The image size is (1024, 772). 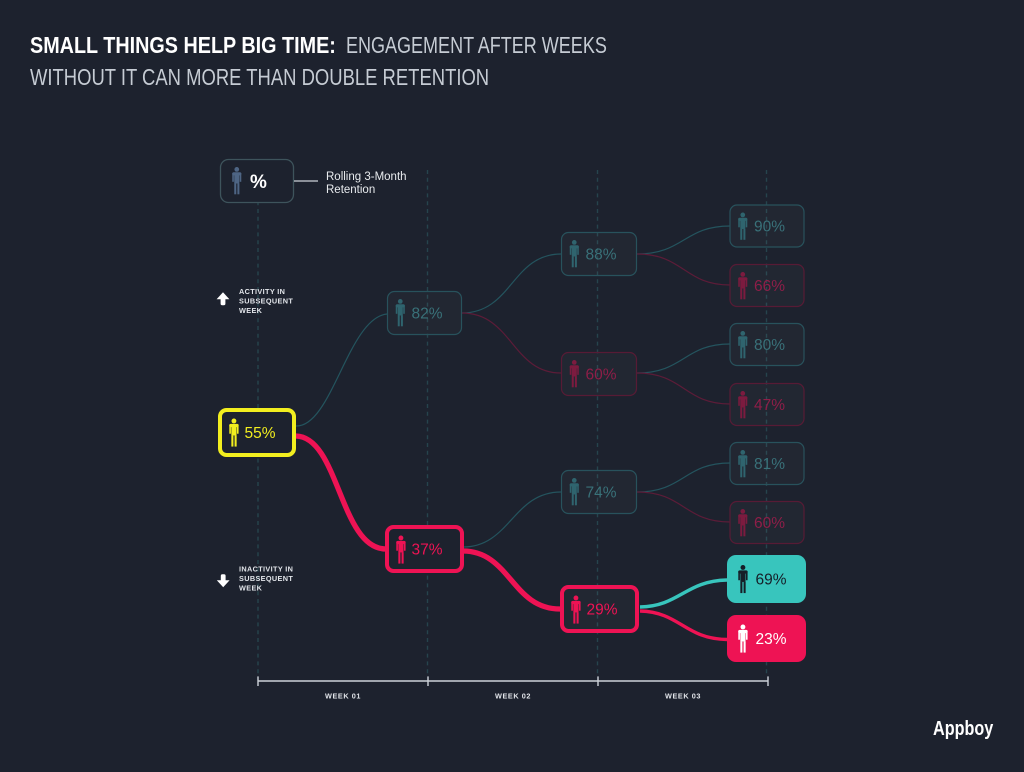 What do you see at coordinates (602, 610) in the screenshot?
I see `svg-text: 29%` at bounding box center [602, 610].